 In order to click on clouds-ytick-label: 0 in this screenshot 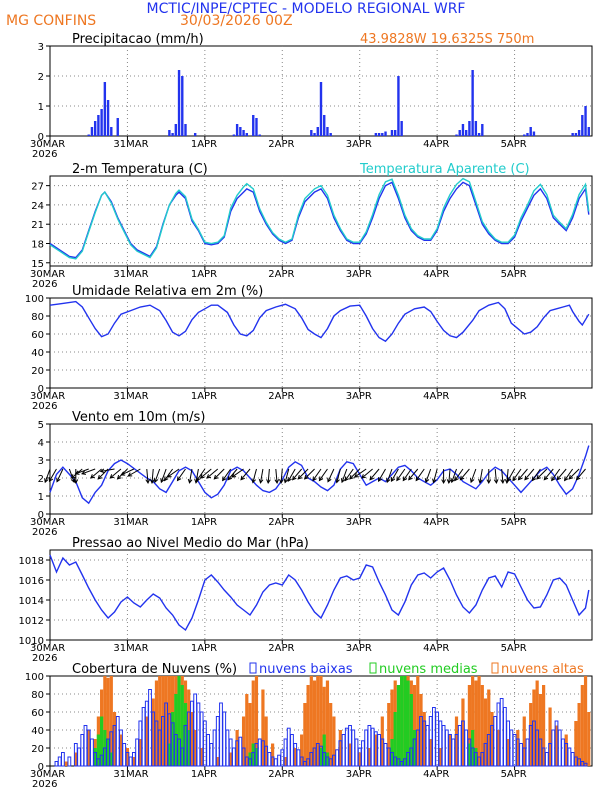, I will do `click(41, 767)`.